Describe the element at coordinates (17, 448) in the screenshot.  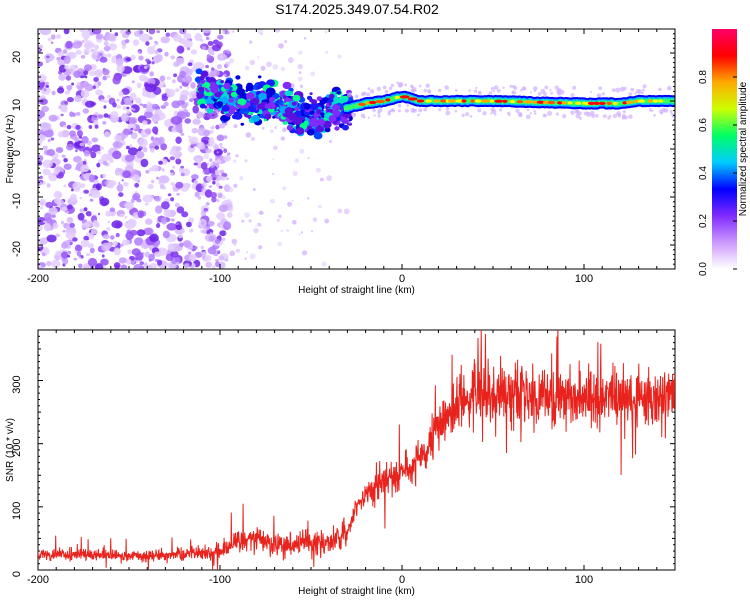
I see `y-tick-label: 200` at that location.